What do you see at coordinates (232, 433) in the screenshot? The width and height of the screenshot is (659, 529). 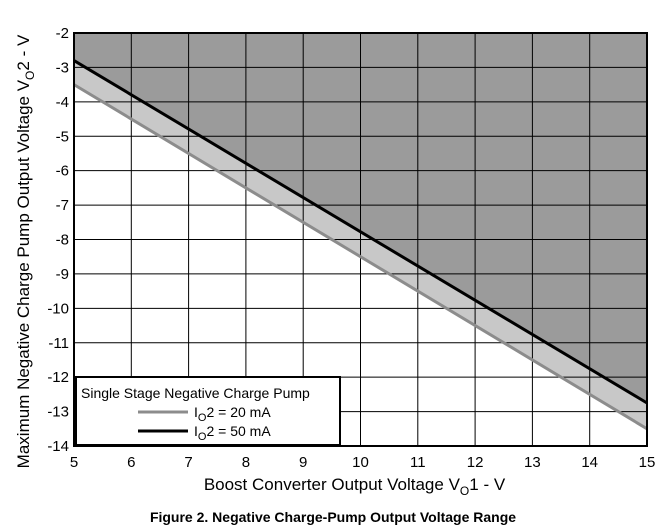 I see `legend-entry-50ma: IO2 = 50 mA` at bounding box center [232, 433].